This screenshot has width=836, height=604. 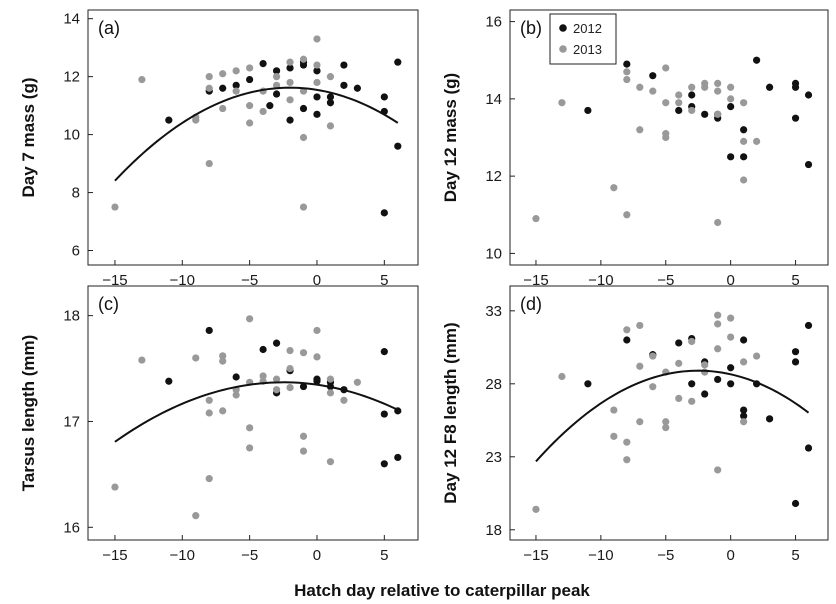 What do you see at coordinates (450, 412) in the screenshot?
I see `panel-4-y-axis-title: Day 12 F8 length (mm)` at bounding box center [450, 412].